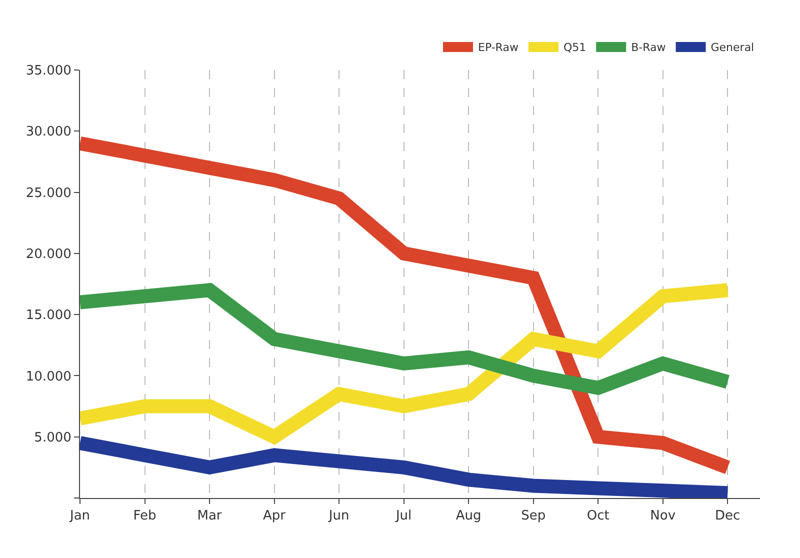  What do you see at coordinates (727, 516) in the screenshot?
I see `x-tick-label: Dec` at bounding box center [727, 516].